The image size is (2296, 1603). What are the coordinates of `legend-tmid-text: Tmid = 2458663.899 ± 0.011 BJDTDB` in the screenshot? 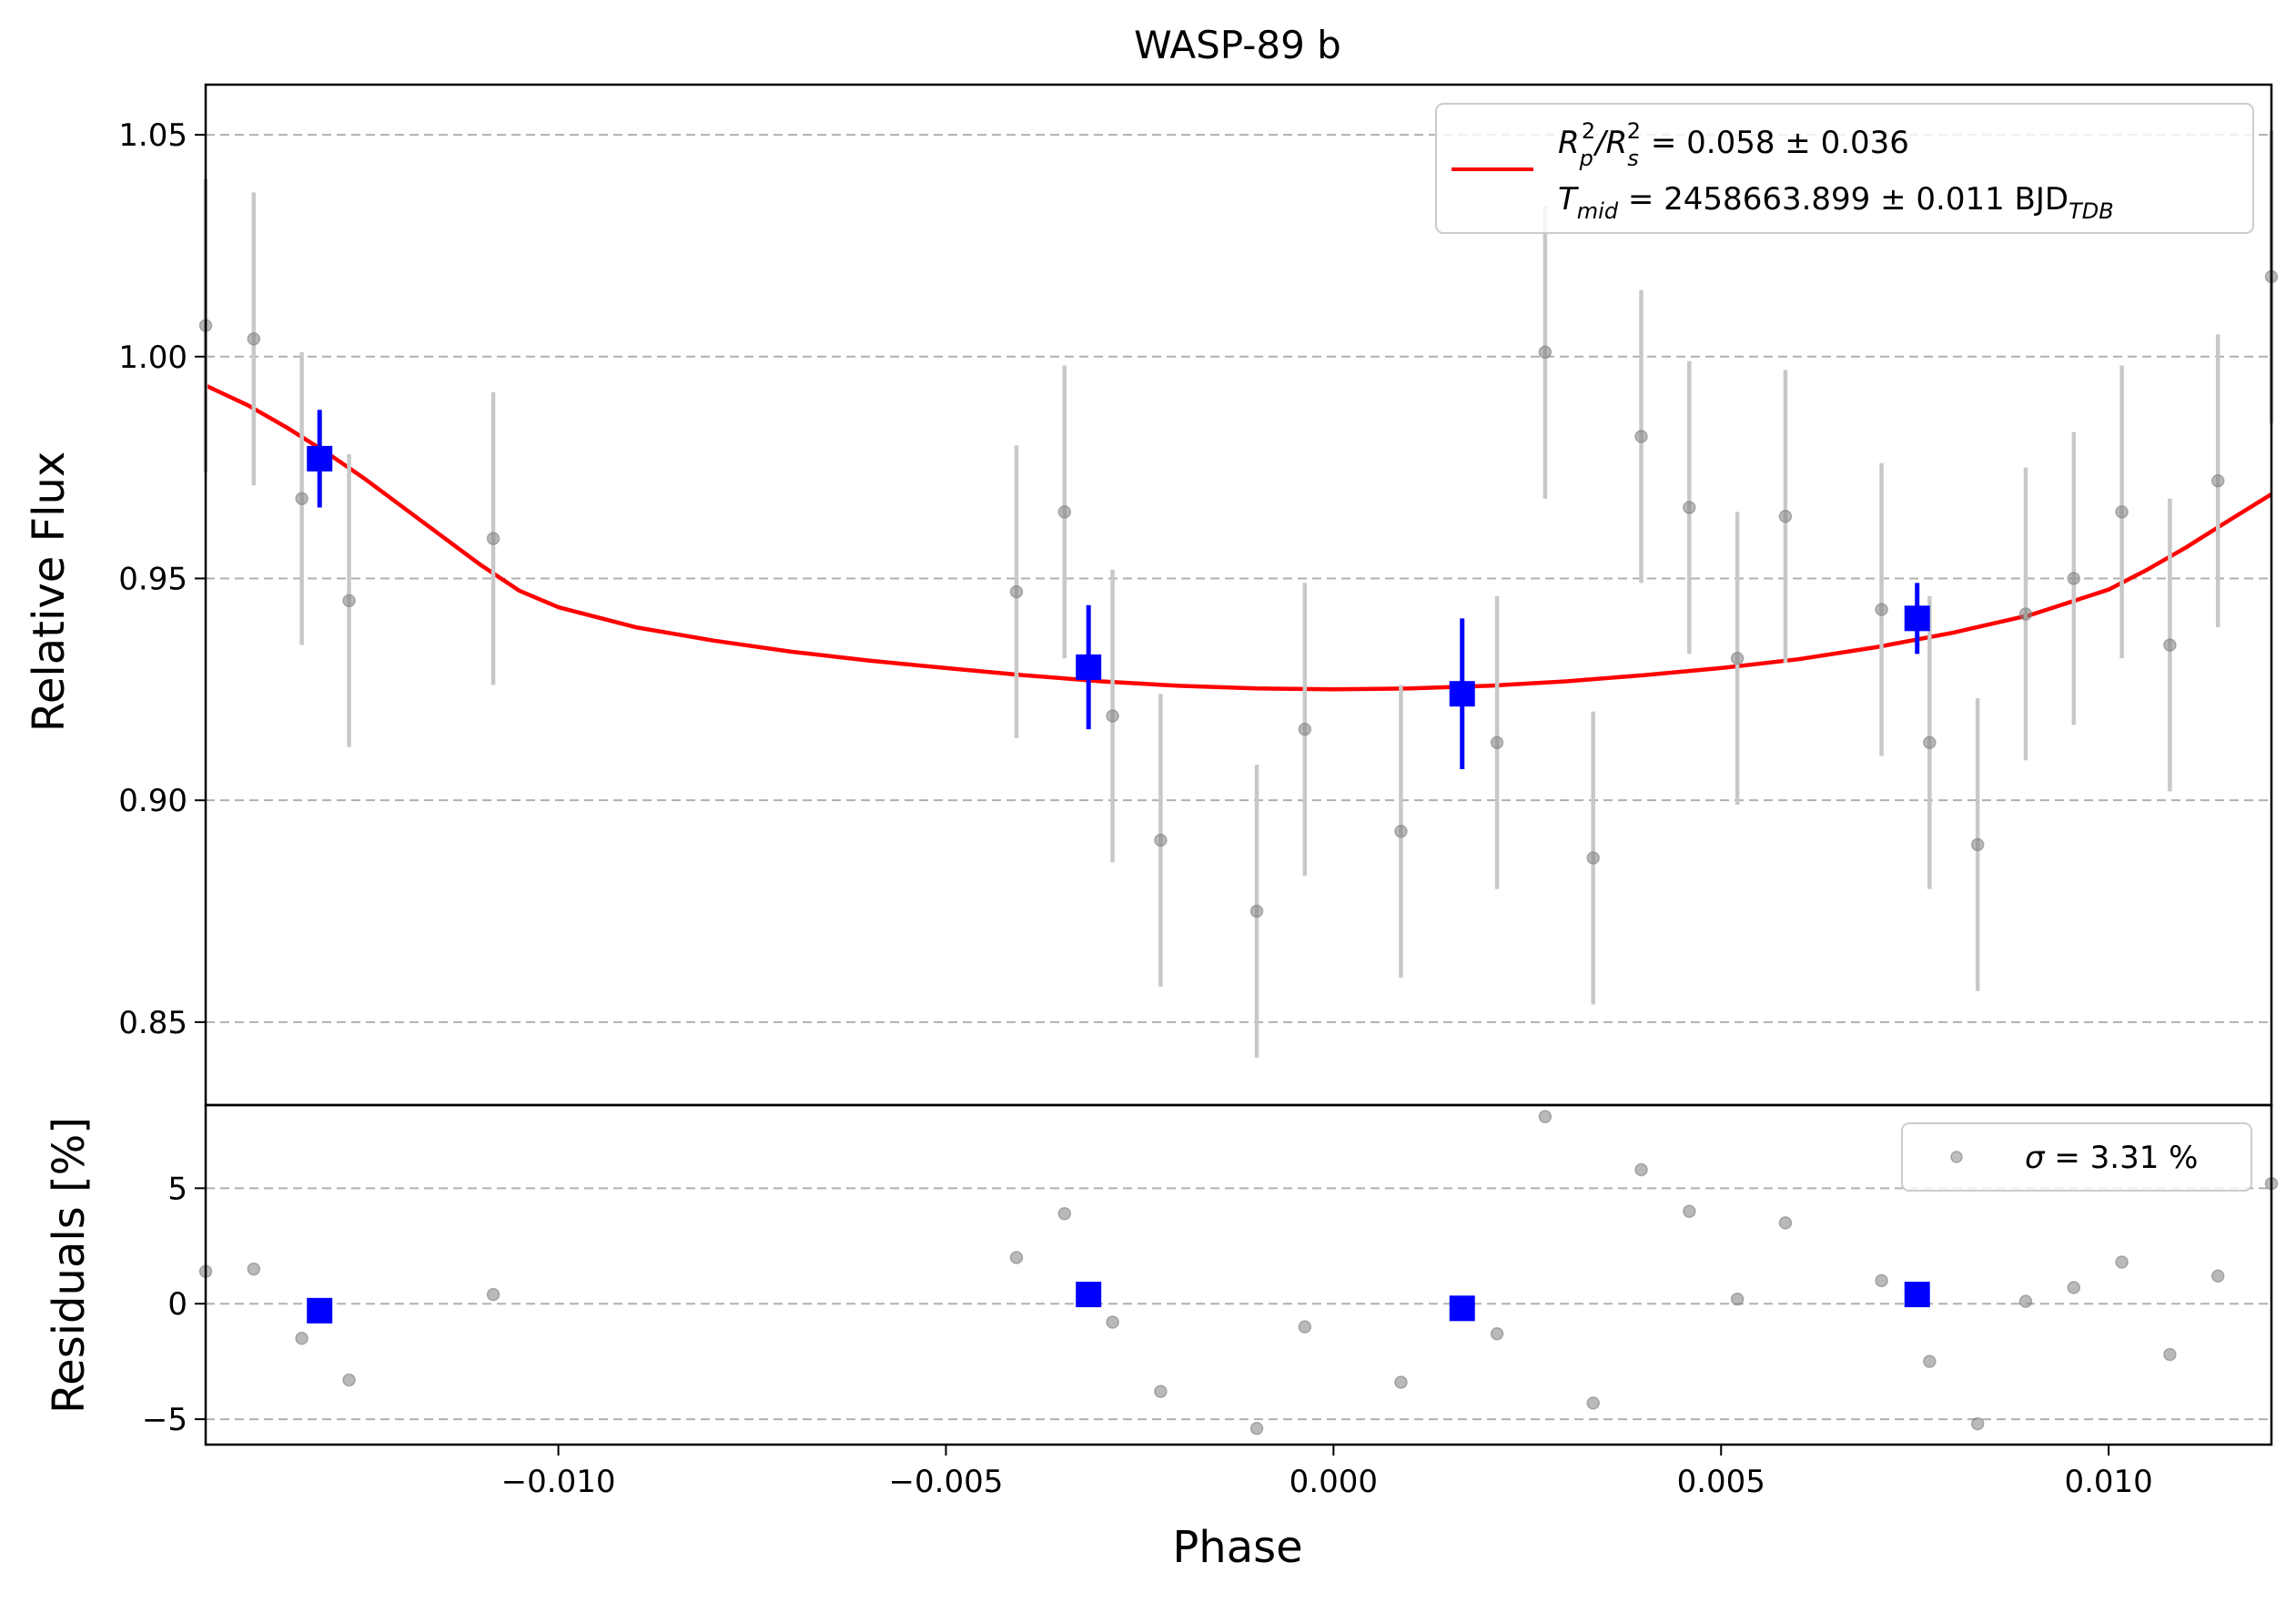 It's located at (1836, 202).